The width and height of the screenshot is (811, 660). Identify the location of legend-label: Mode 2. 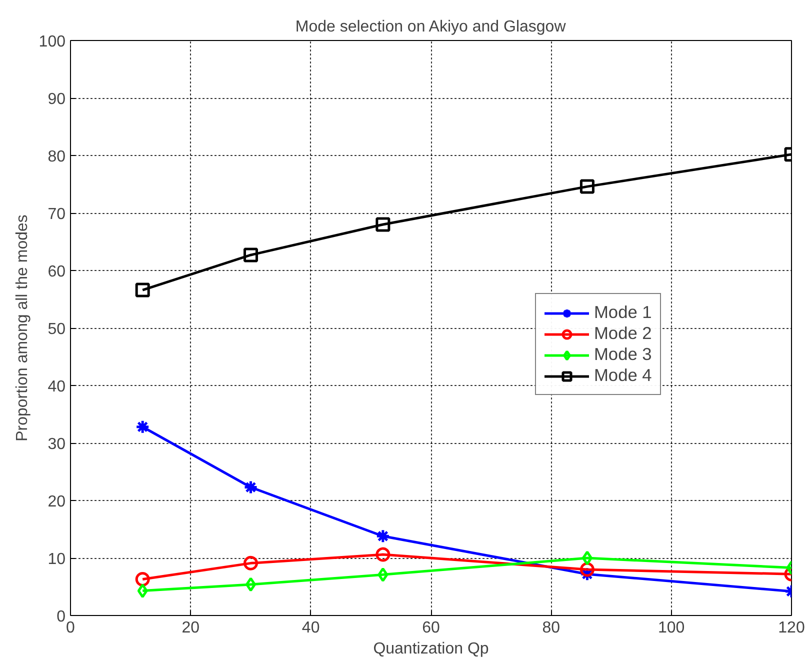
(623, 333).